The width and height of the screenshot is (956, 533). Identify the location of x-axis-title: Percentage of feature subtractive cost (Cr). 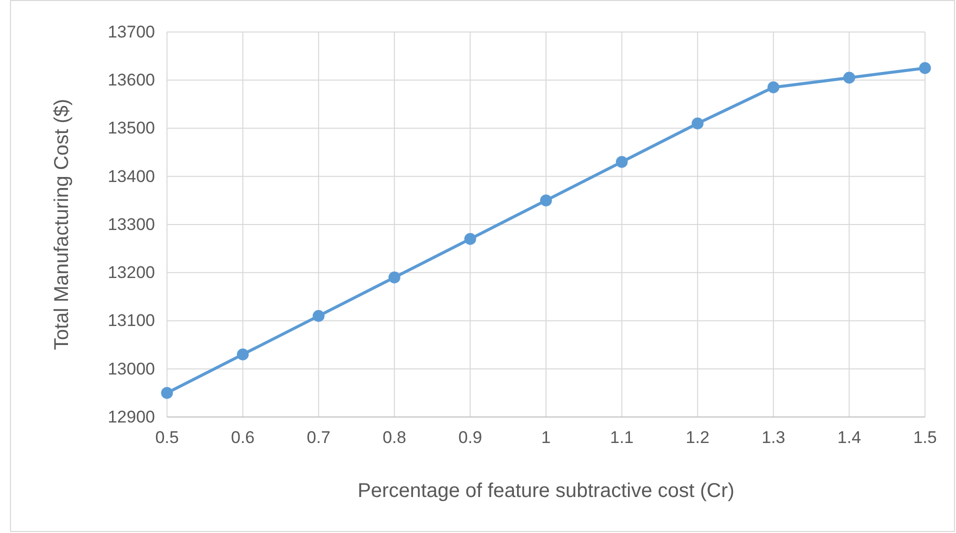
(546, 491).